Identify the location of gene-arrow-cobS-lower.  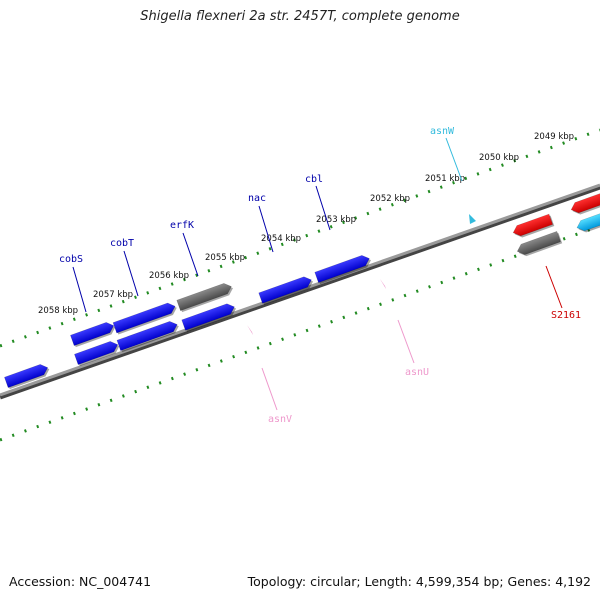
(97, 354).